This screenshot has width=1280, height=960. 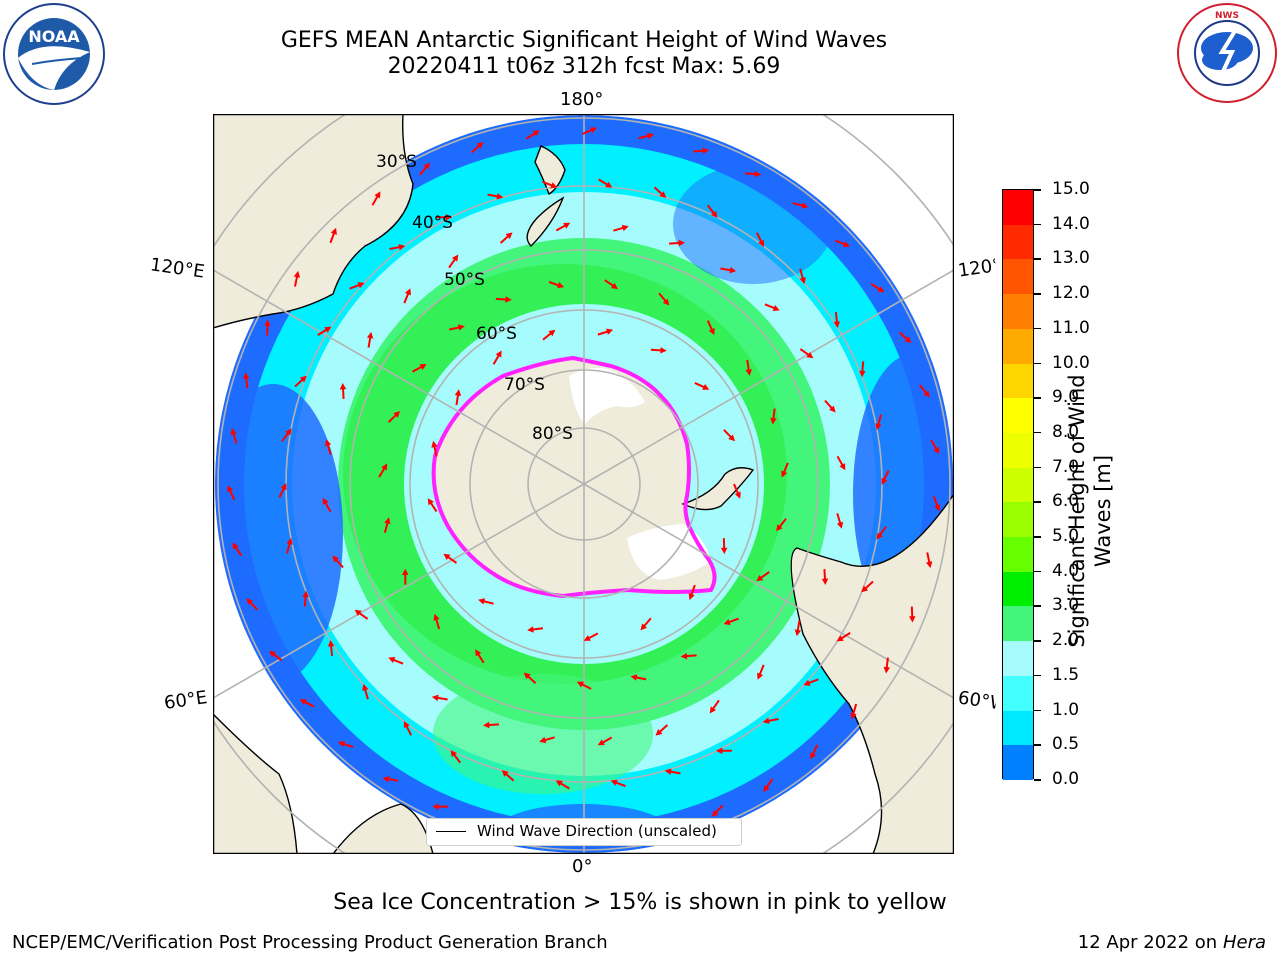 I want to click on chart-subtitle: 20220411 t06z 312h fcst Max: 5.69, so click(x=584, y=66).